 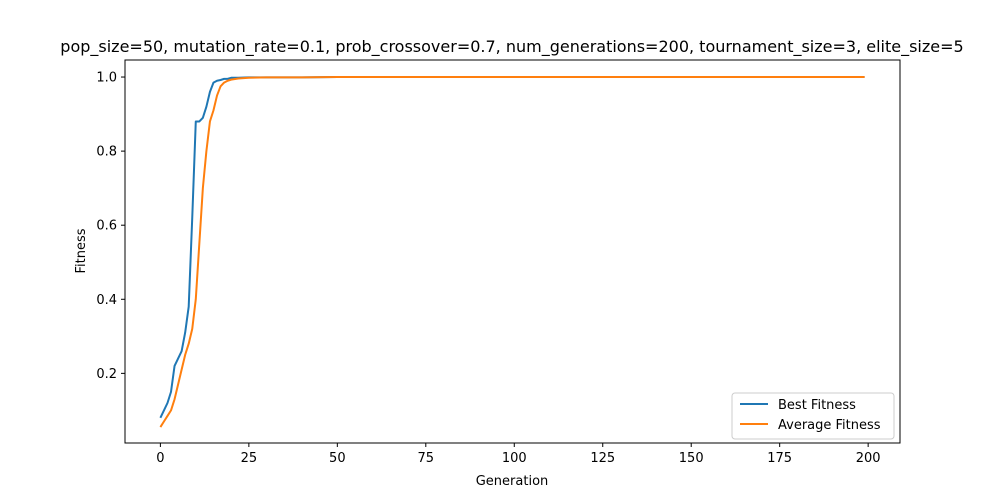 I want to click on y-tick-label: 0.4, so click(x=106, y=300).